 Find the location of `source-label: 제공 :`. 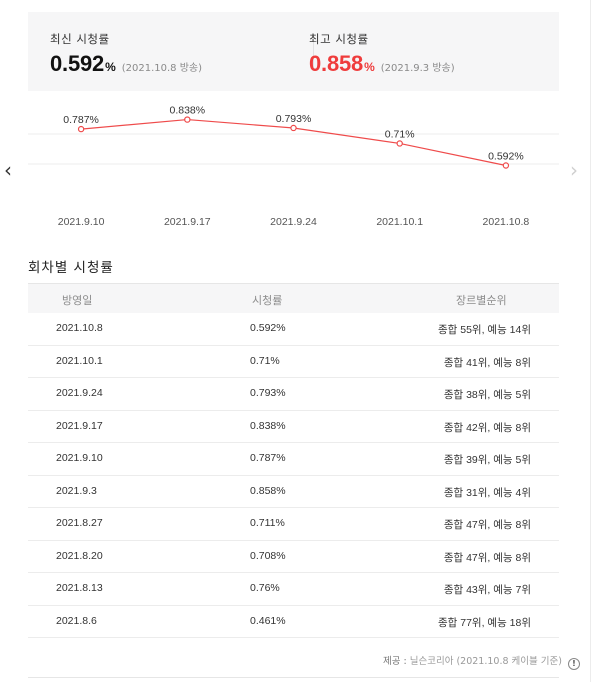

source-label: 제공 : is located at coordinates (395, 661).